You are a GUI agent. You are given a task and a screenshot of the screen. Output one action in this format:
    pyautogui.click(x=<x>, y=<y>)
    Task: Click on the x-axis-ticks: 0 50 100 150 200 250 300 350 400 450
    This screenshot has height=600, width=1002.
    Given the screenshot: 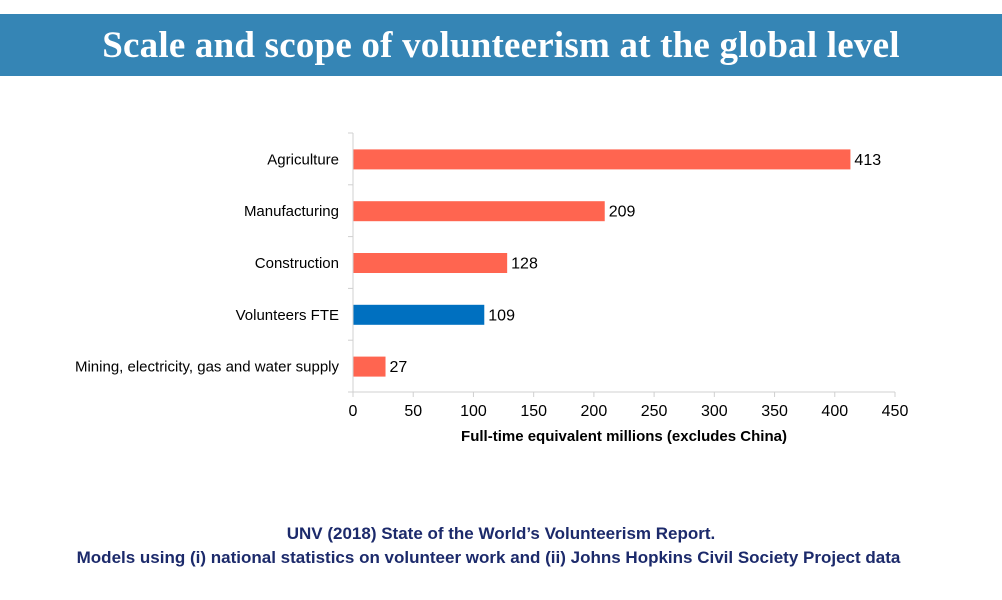 What is the action you would take?
    pyautogui.click(x=629, y=406)
    